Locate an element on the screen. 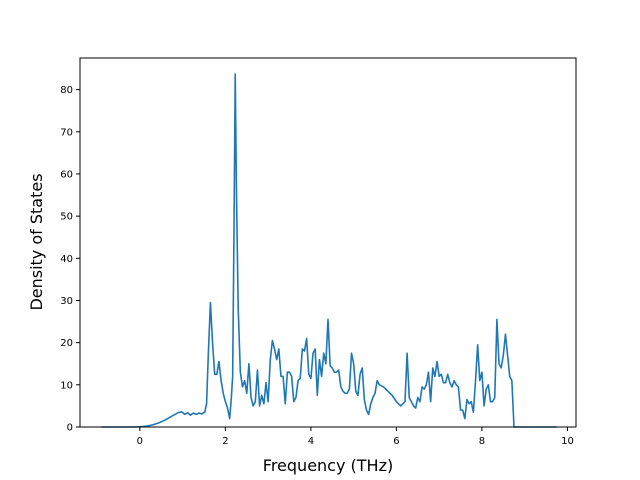 This screenshot has width=640, height=480. x-tick-label: 10 is located at coordinates (567, 441).